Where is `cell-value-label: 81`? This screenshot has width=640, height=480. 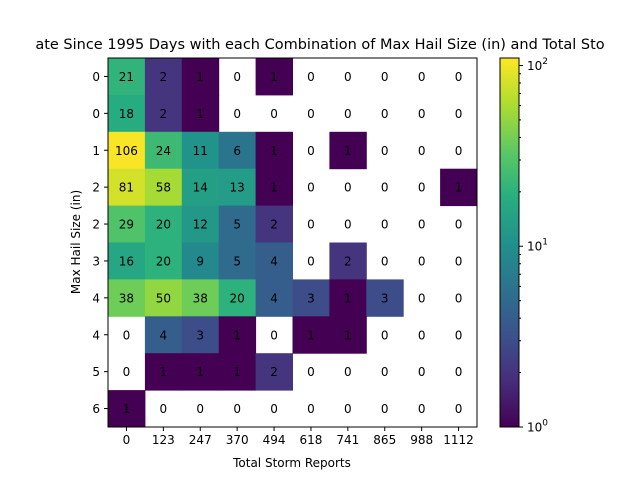 cell-value-label: 81 is located at coordinates (126, 188).